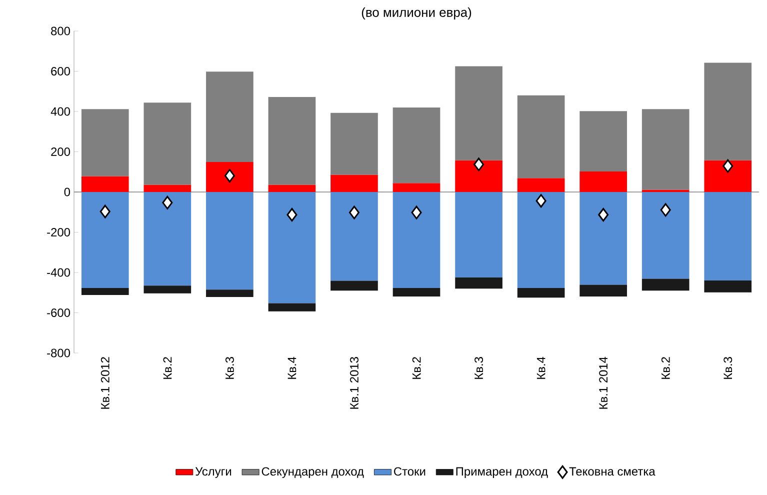  I want to click on x-tick-label: Кв.1 2012, so click(105, 383).